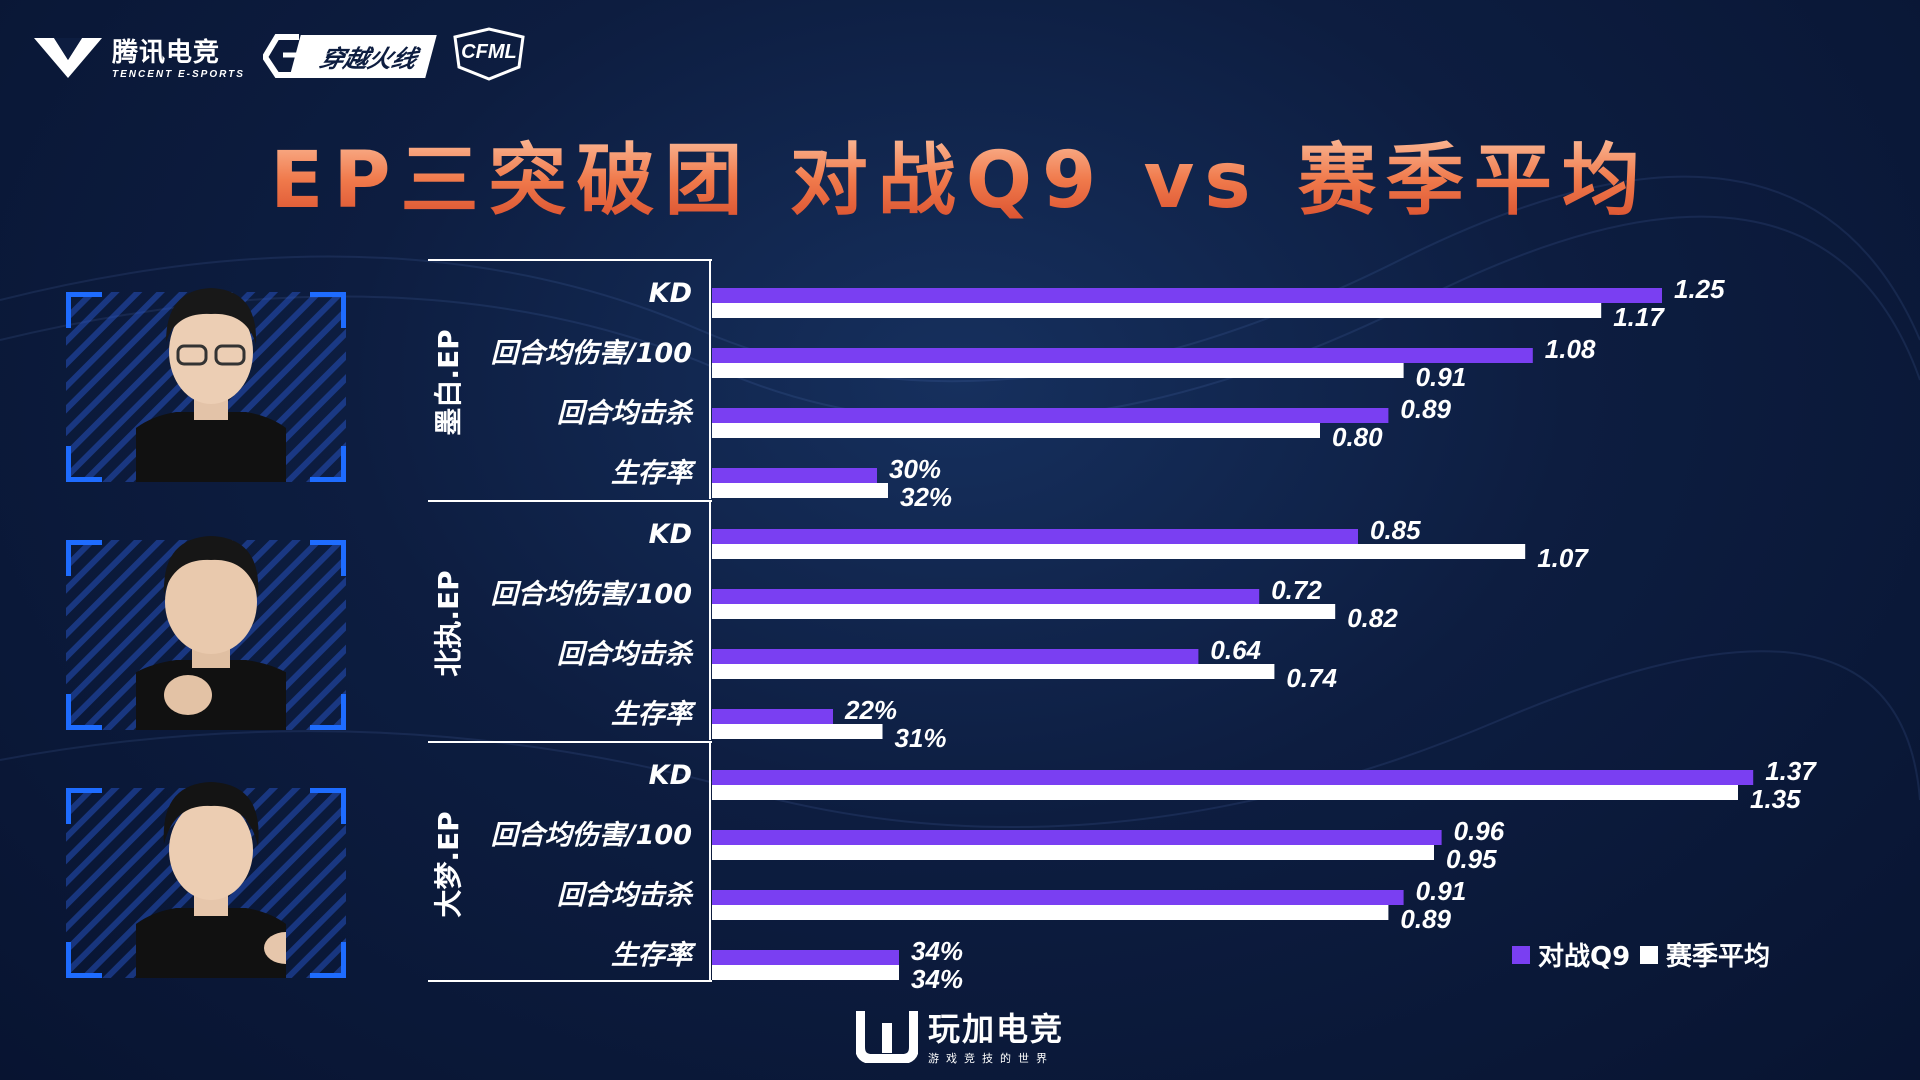 This screenshot has height=1080, width=1920. I want to click on value-label-q9: 0.64, so click(1235, 650).